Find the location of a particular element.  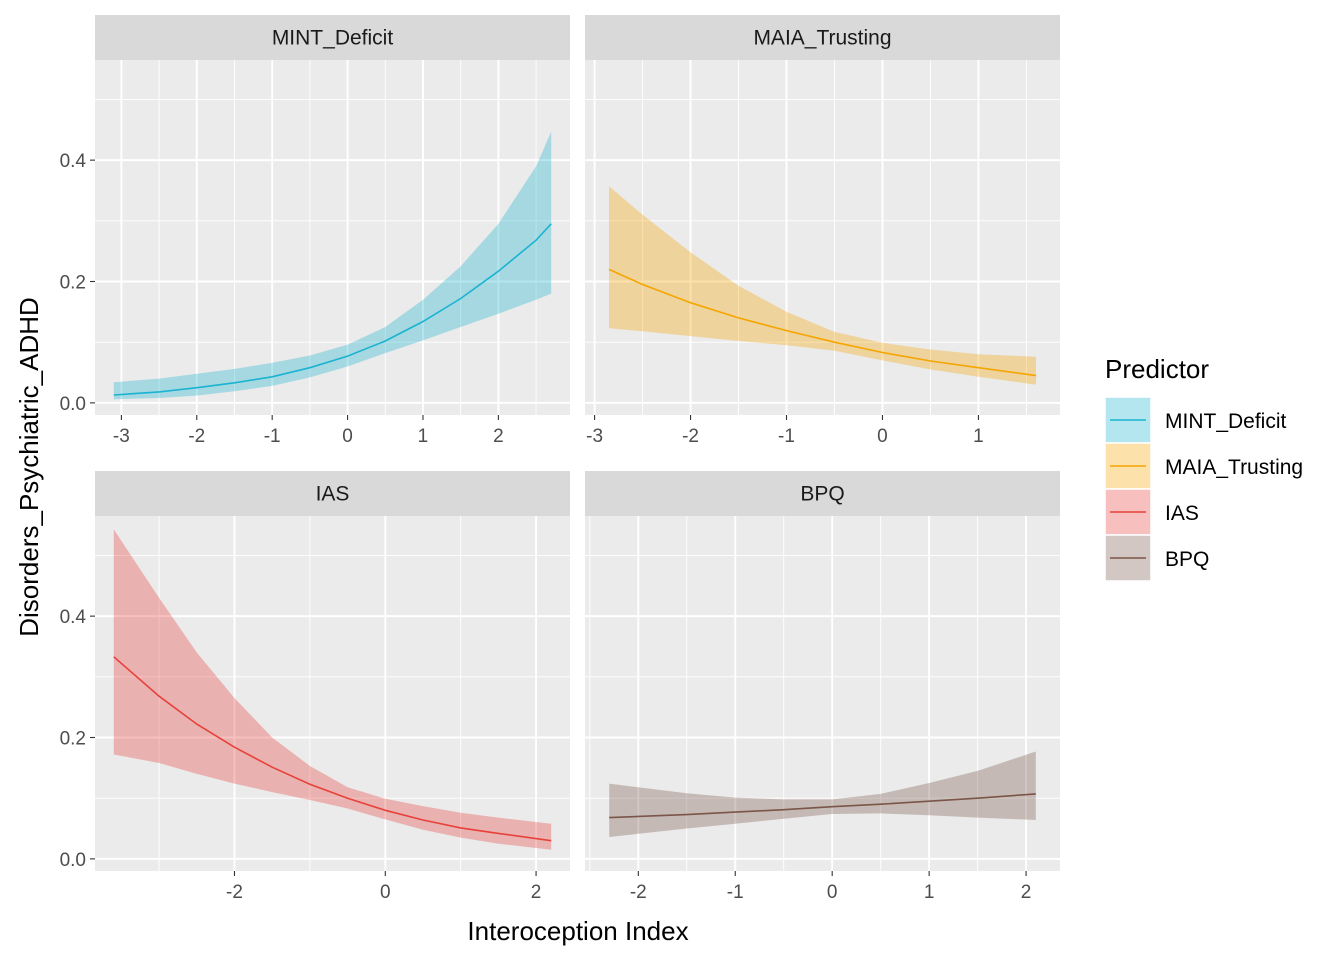

confidence-band-ias is located at coordinates (332, 689).